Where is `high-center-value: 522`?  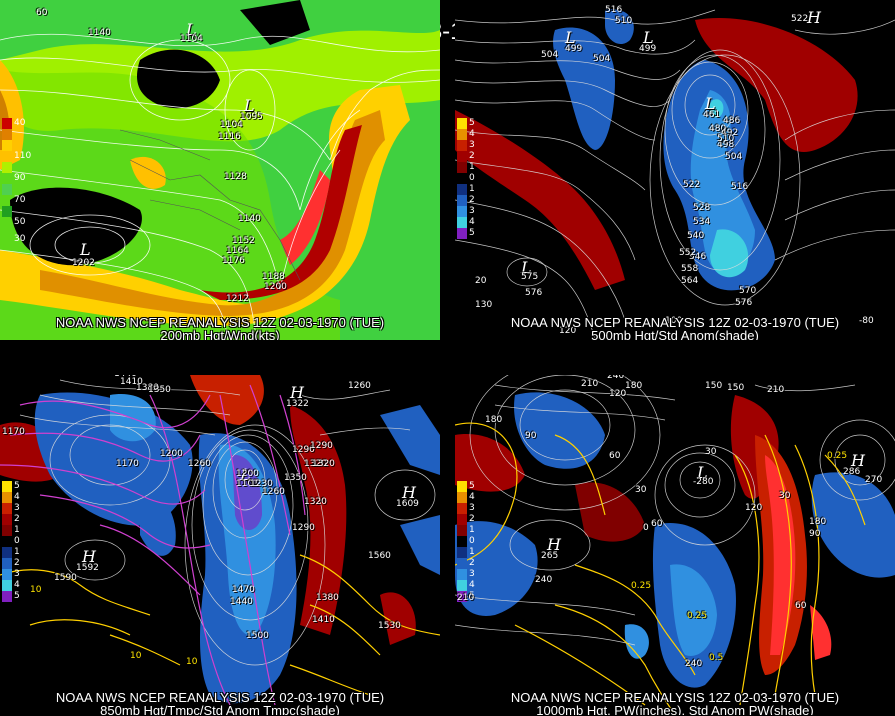 high-center-value: 522 is located at coordinates (800, 19).